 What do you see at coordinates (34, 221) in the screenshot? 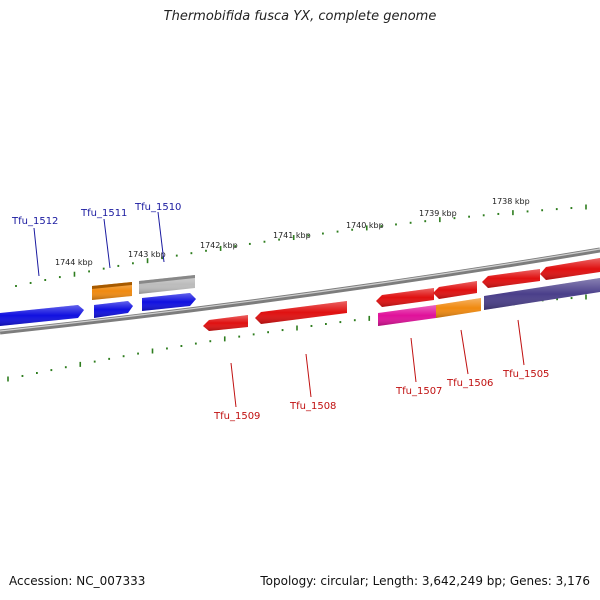
I see `label-tfu-1512: Tfu_1512` at bounding box center [34, 221].